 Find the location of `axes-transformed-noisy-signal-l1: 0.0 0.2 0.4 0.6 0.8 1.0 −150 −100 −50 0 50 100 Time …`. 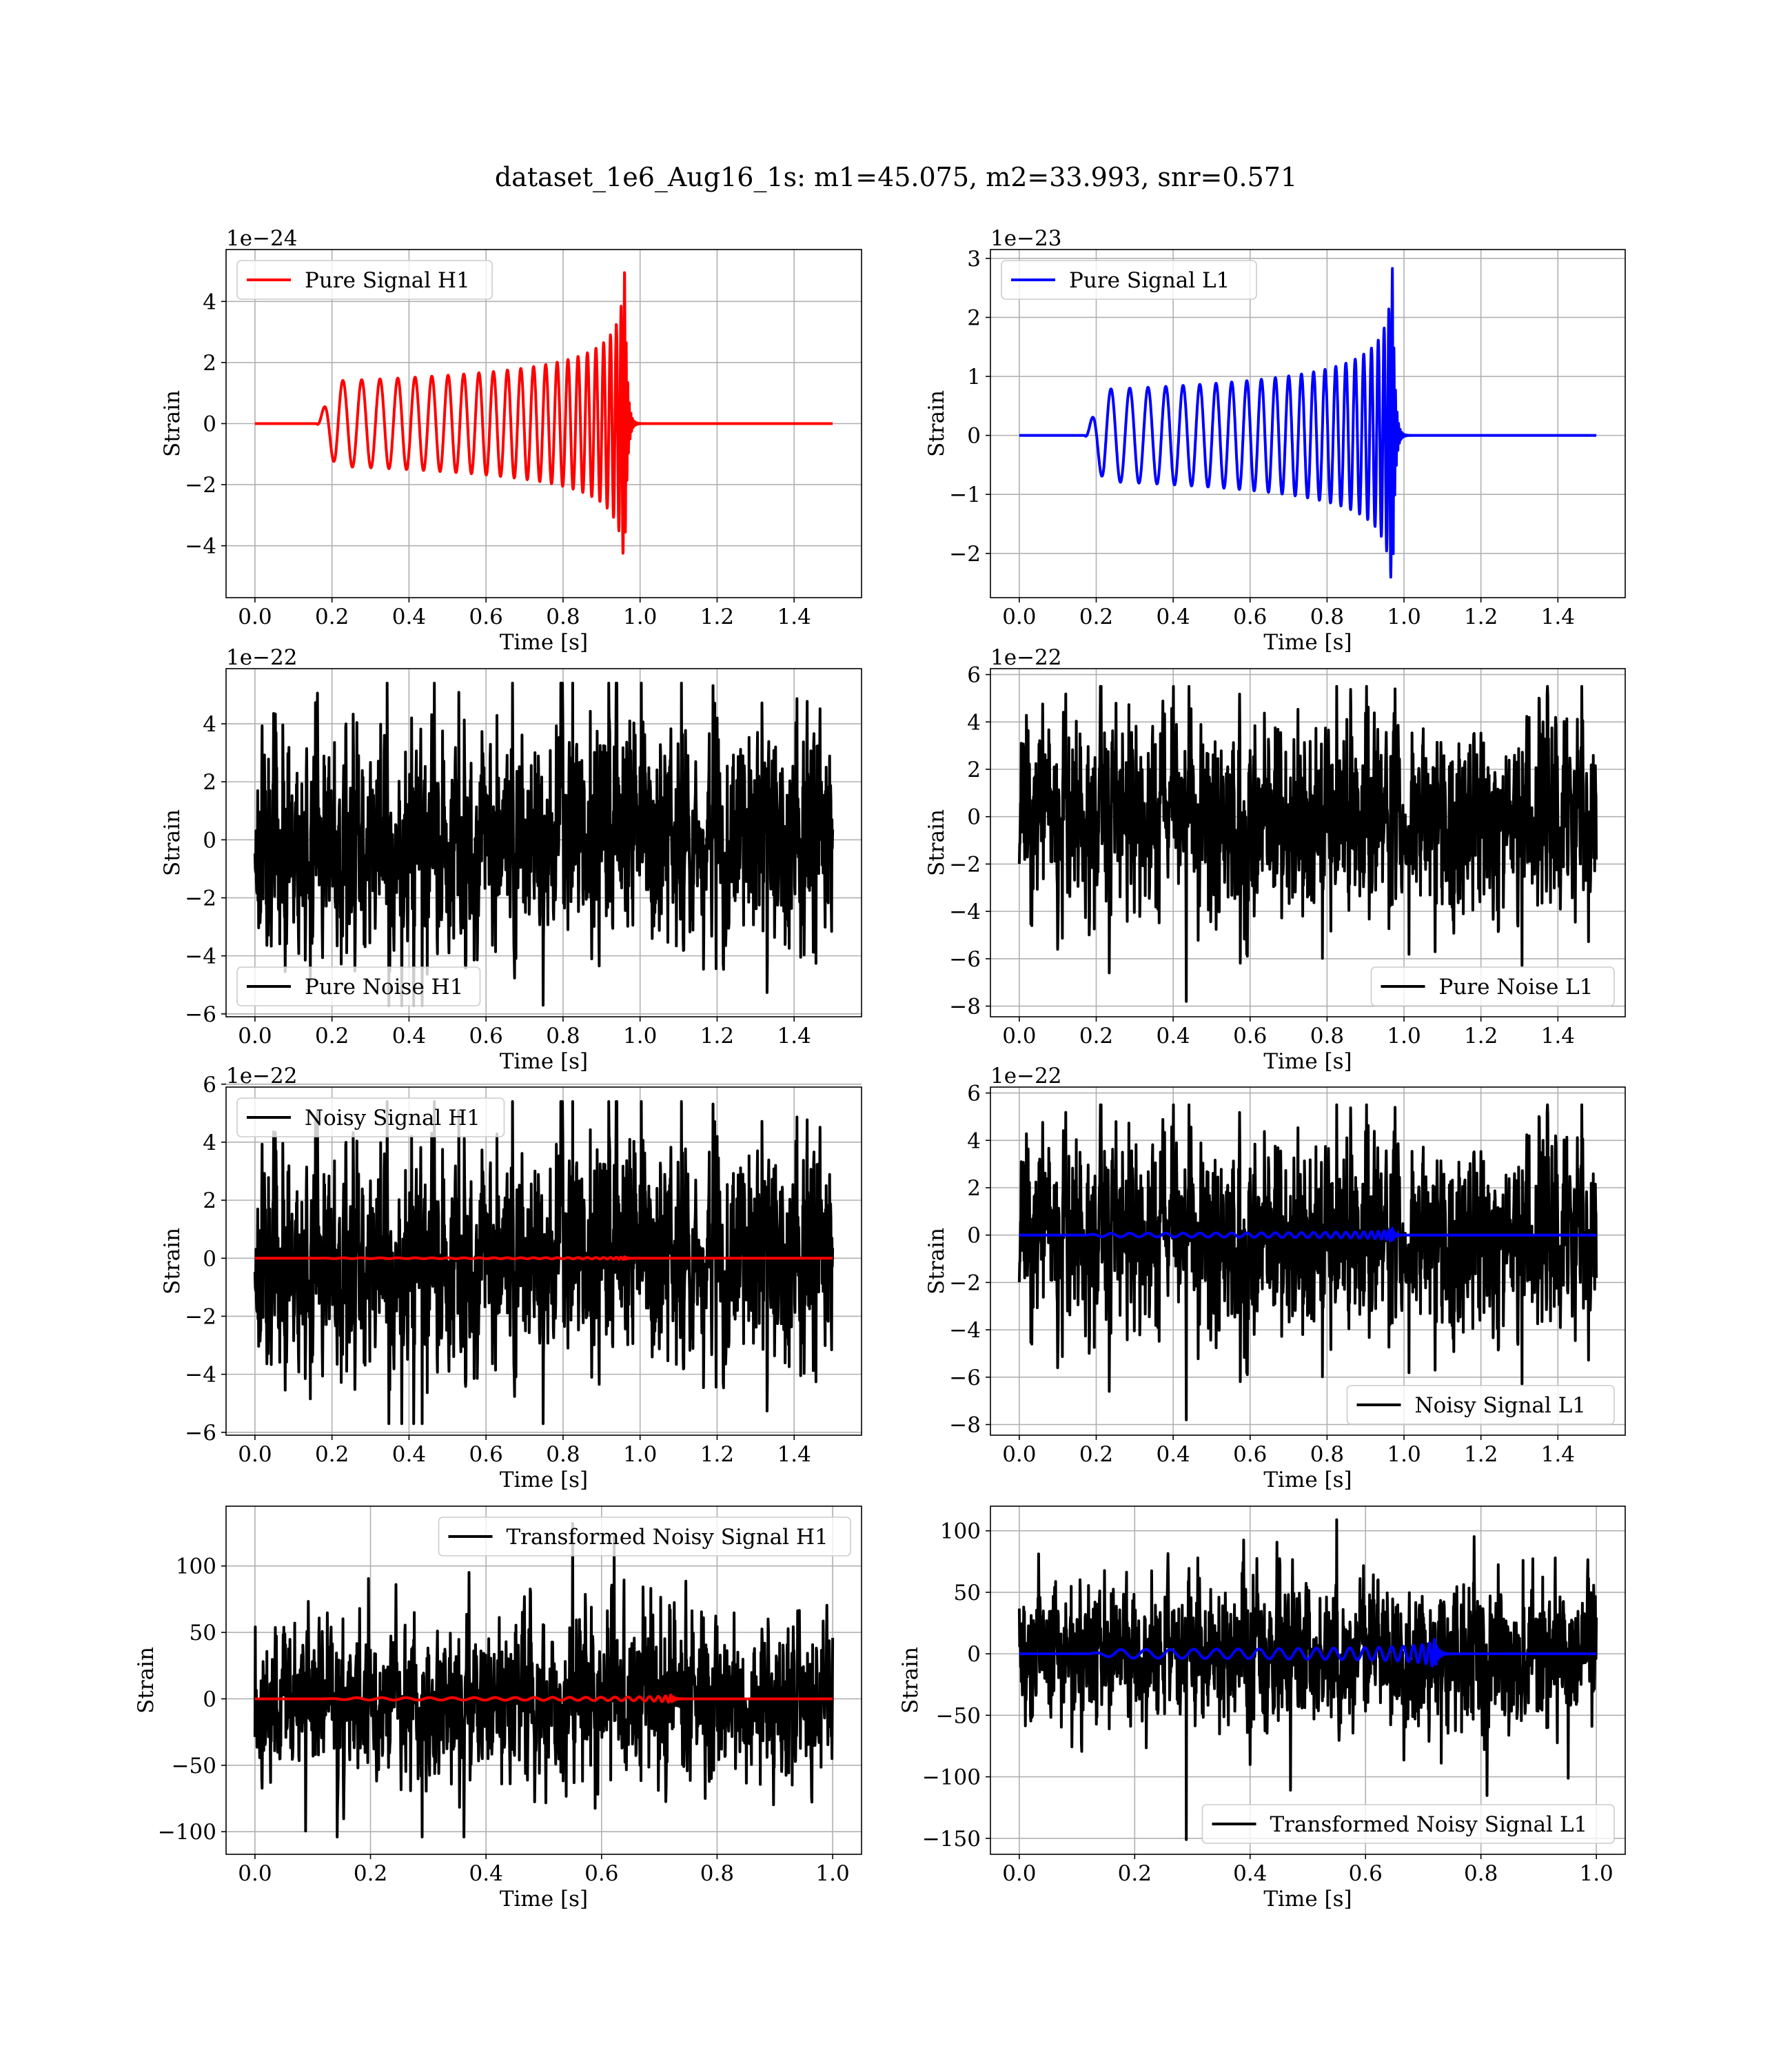

axes-transformed-noisy-signal-l1: 0.0 0.2 0.4 0.6 0.8 1.0 −150 −100 −50 0 50 100 Time … is located at coordinates (1262, 1709).